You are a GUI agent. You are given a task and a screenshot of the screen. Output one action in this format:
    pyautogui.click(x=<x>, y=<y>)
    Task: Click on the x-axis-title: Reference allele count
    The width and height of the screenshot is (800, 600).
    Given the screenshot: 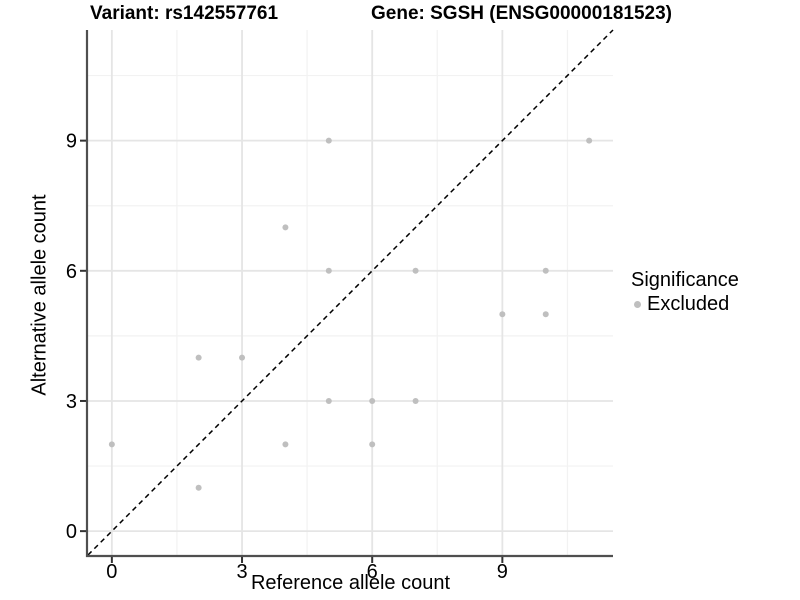 What is the action you would take?
    pyautogui.click(x=350, y=583)
    